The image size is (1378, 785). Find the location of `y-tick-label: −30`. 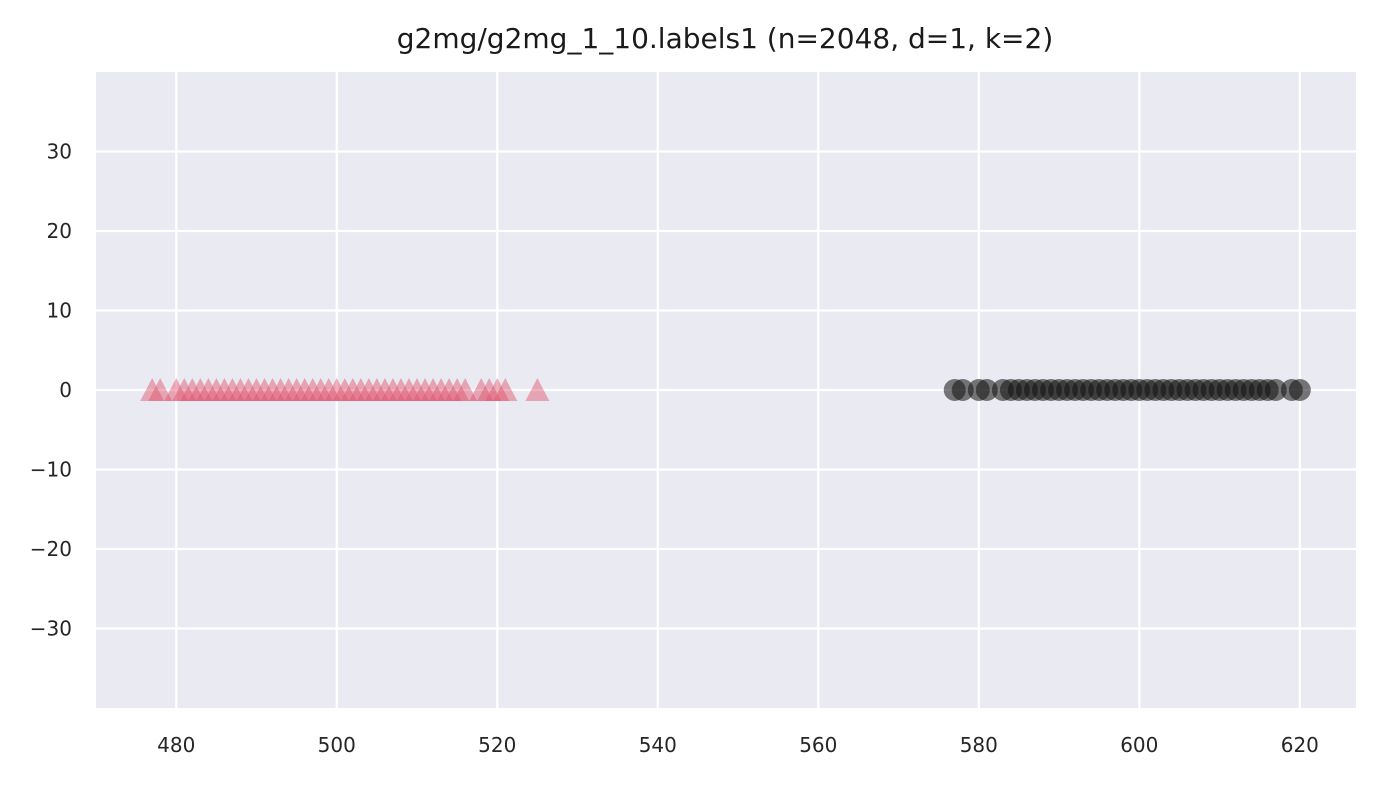

y-tick-label: −30 is located at coordinates (51, 629).